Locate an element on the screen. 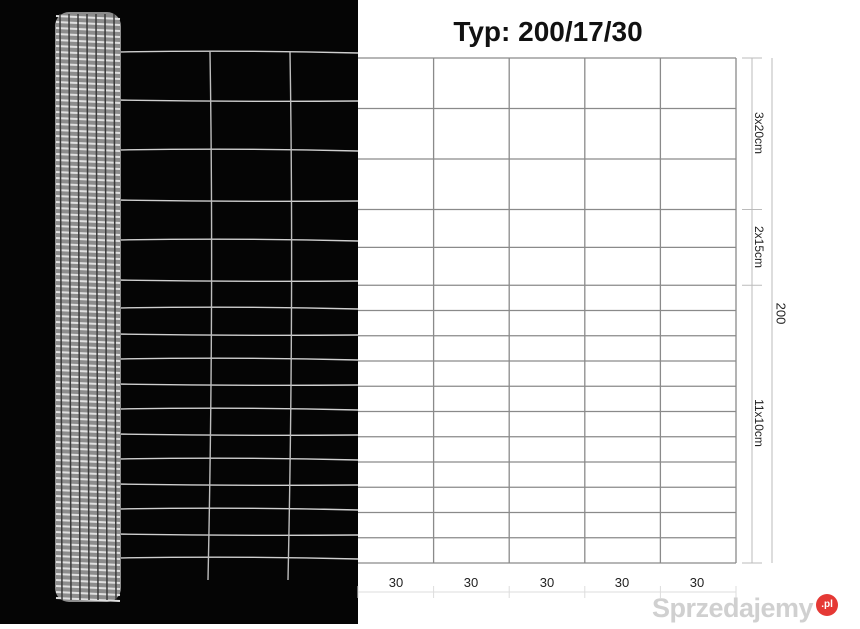 This screenshot has width=860, height=629. middle-section-label: 2x15cm is located at coordinates (759, 247).